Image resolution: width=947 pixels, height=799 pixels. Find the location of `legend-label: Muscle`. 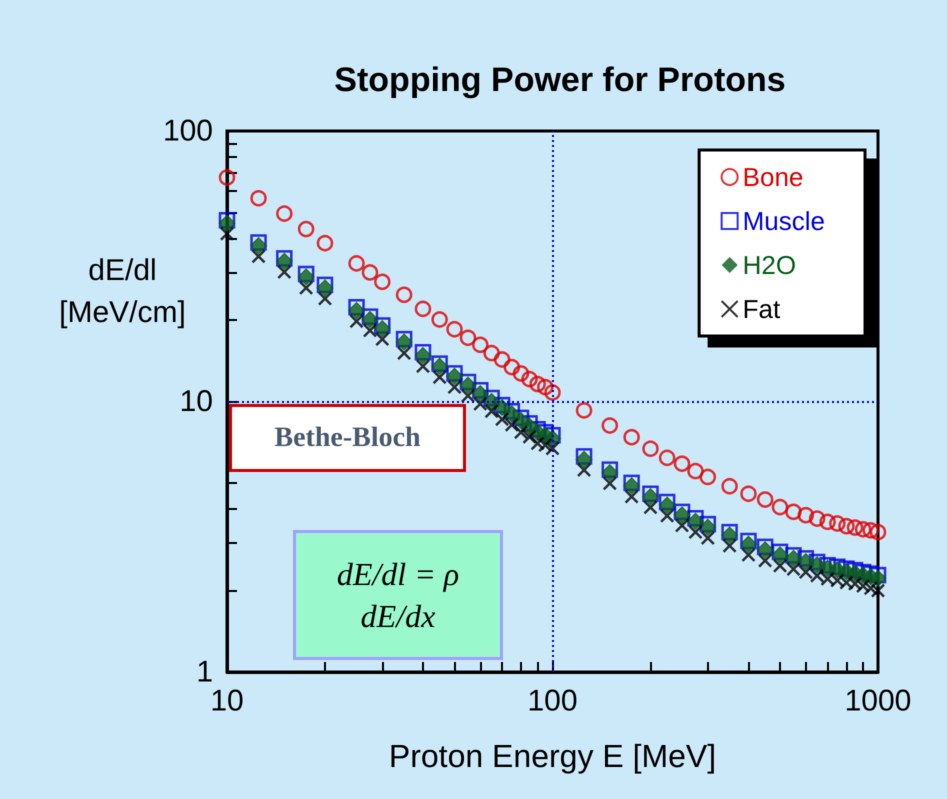

legend-label: Muscle is located at coordinates (784, 221).